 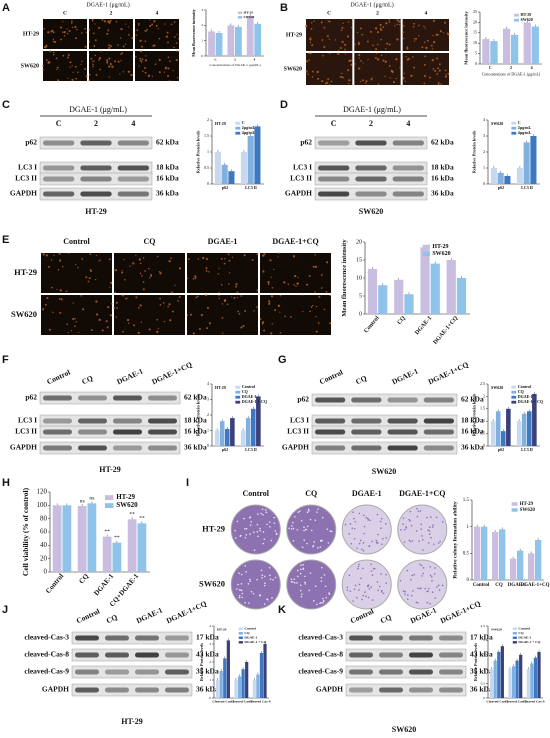 I want to click on column-label: DGAE-1+CQ, so click(x=460, y=612).